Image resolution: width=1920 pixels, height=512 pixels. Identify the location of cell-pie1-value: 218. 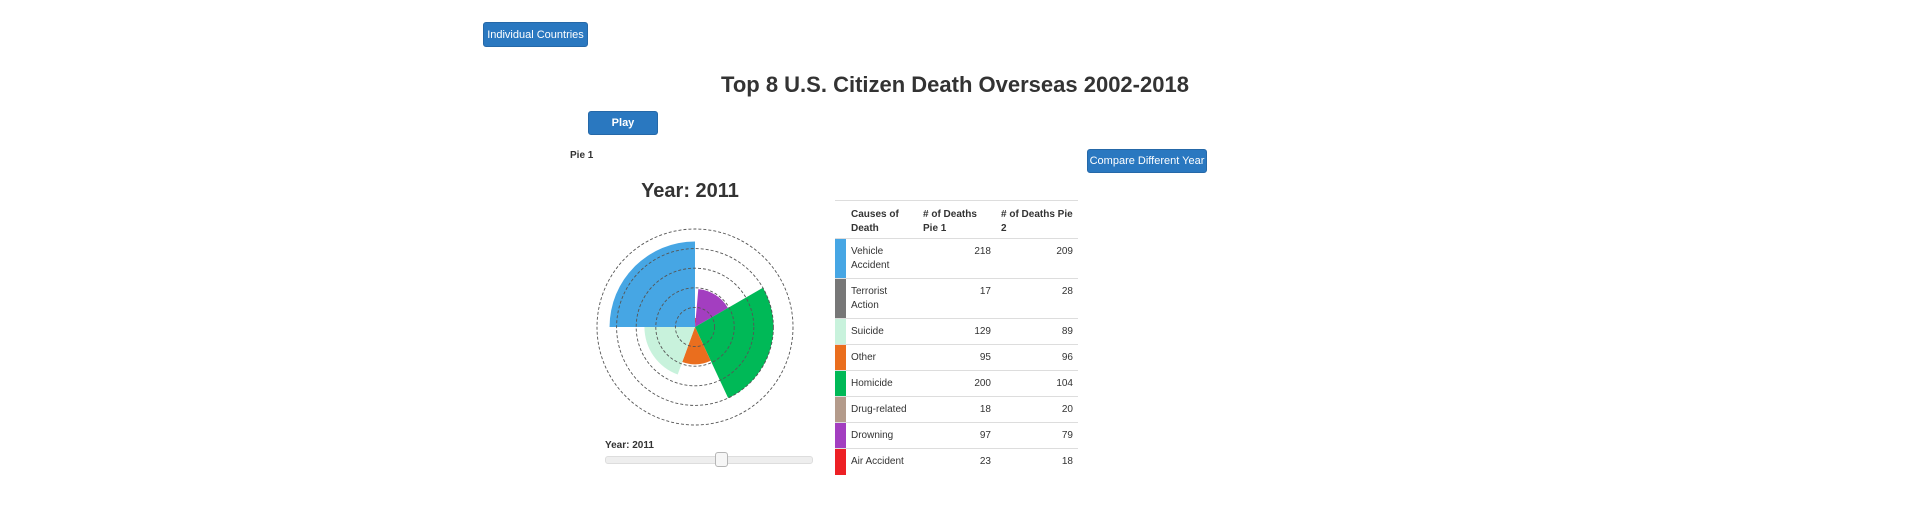
(957, 258).